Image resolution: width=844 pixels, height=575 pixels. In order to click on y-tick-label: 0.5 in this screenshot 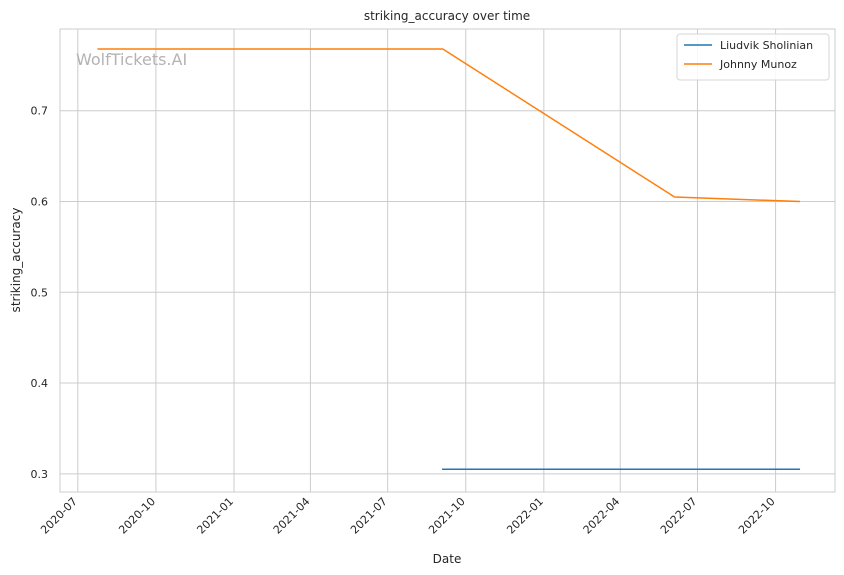, I will do `click(40, 292)`.